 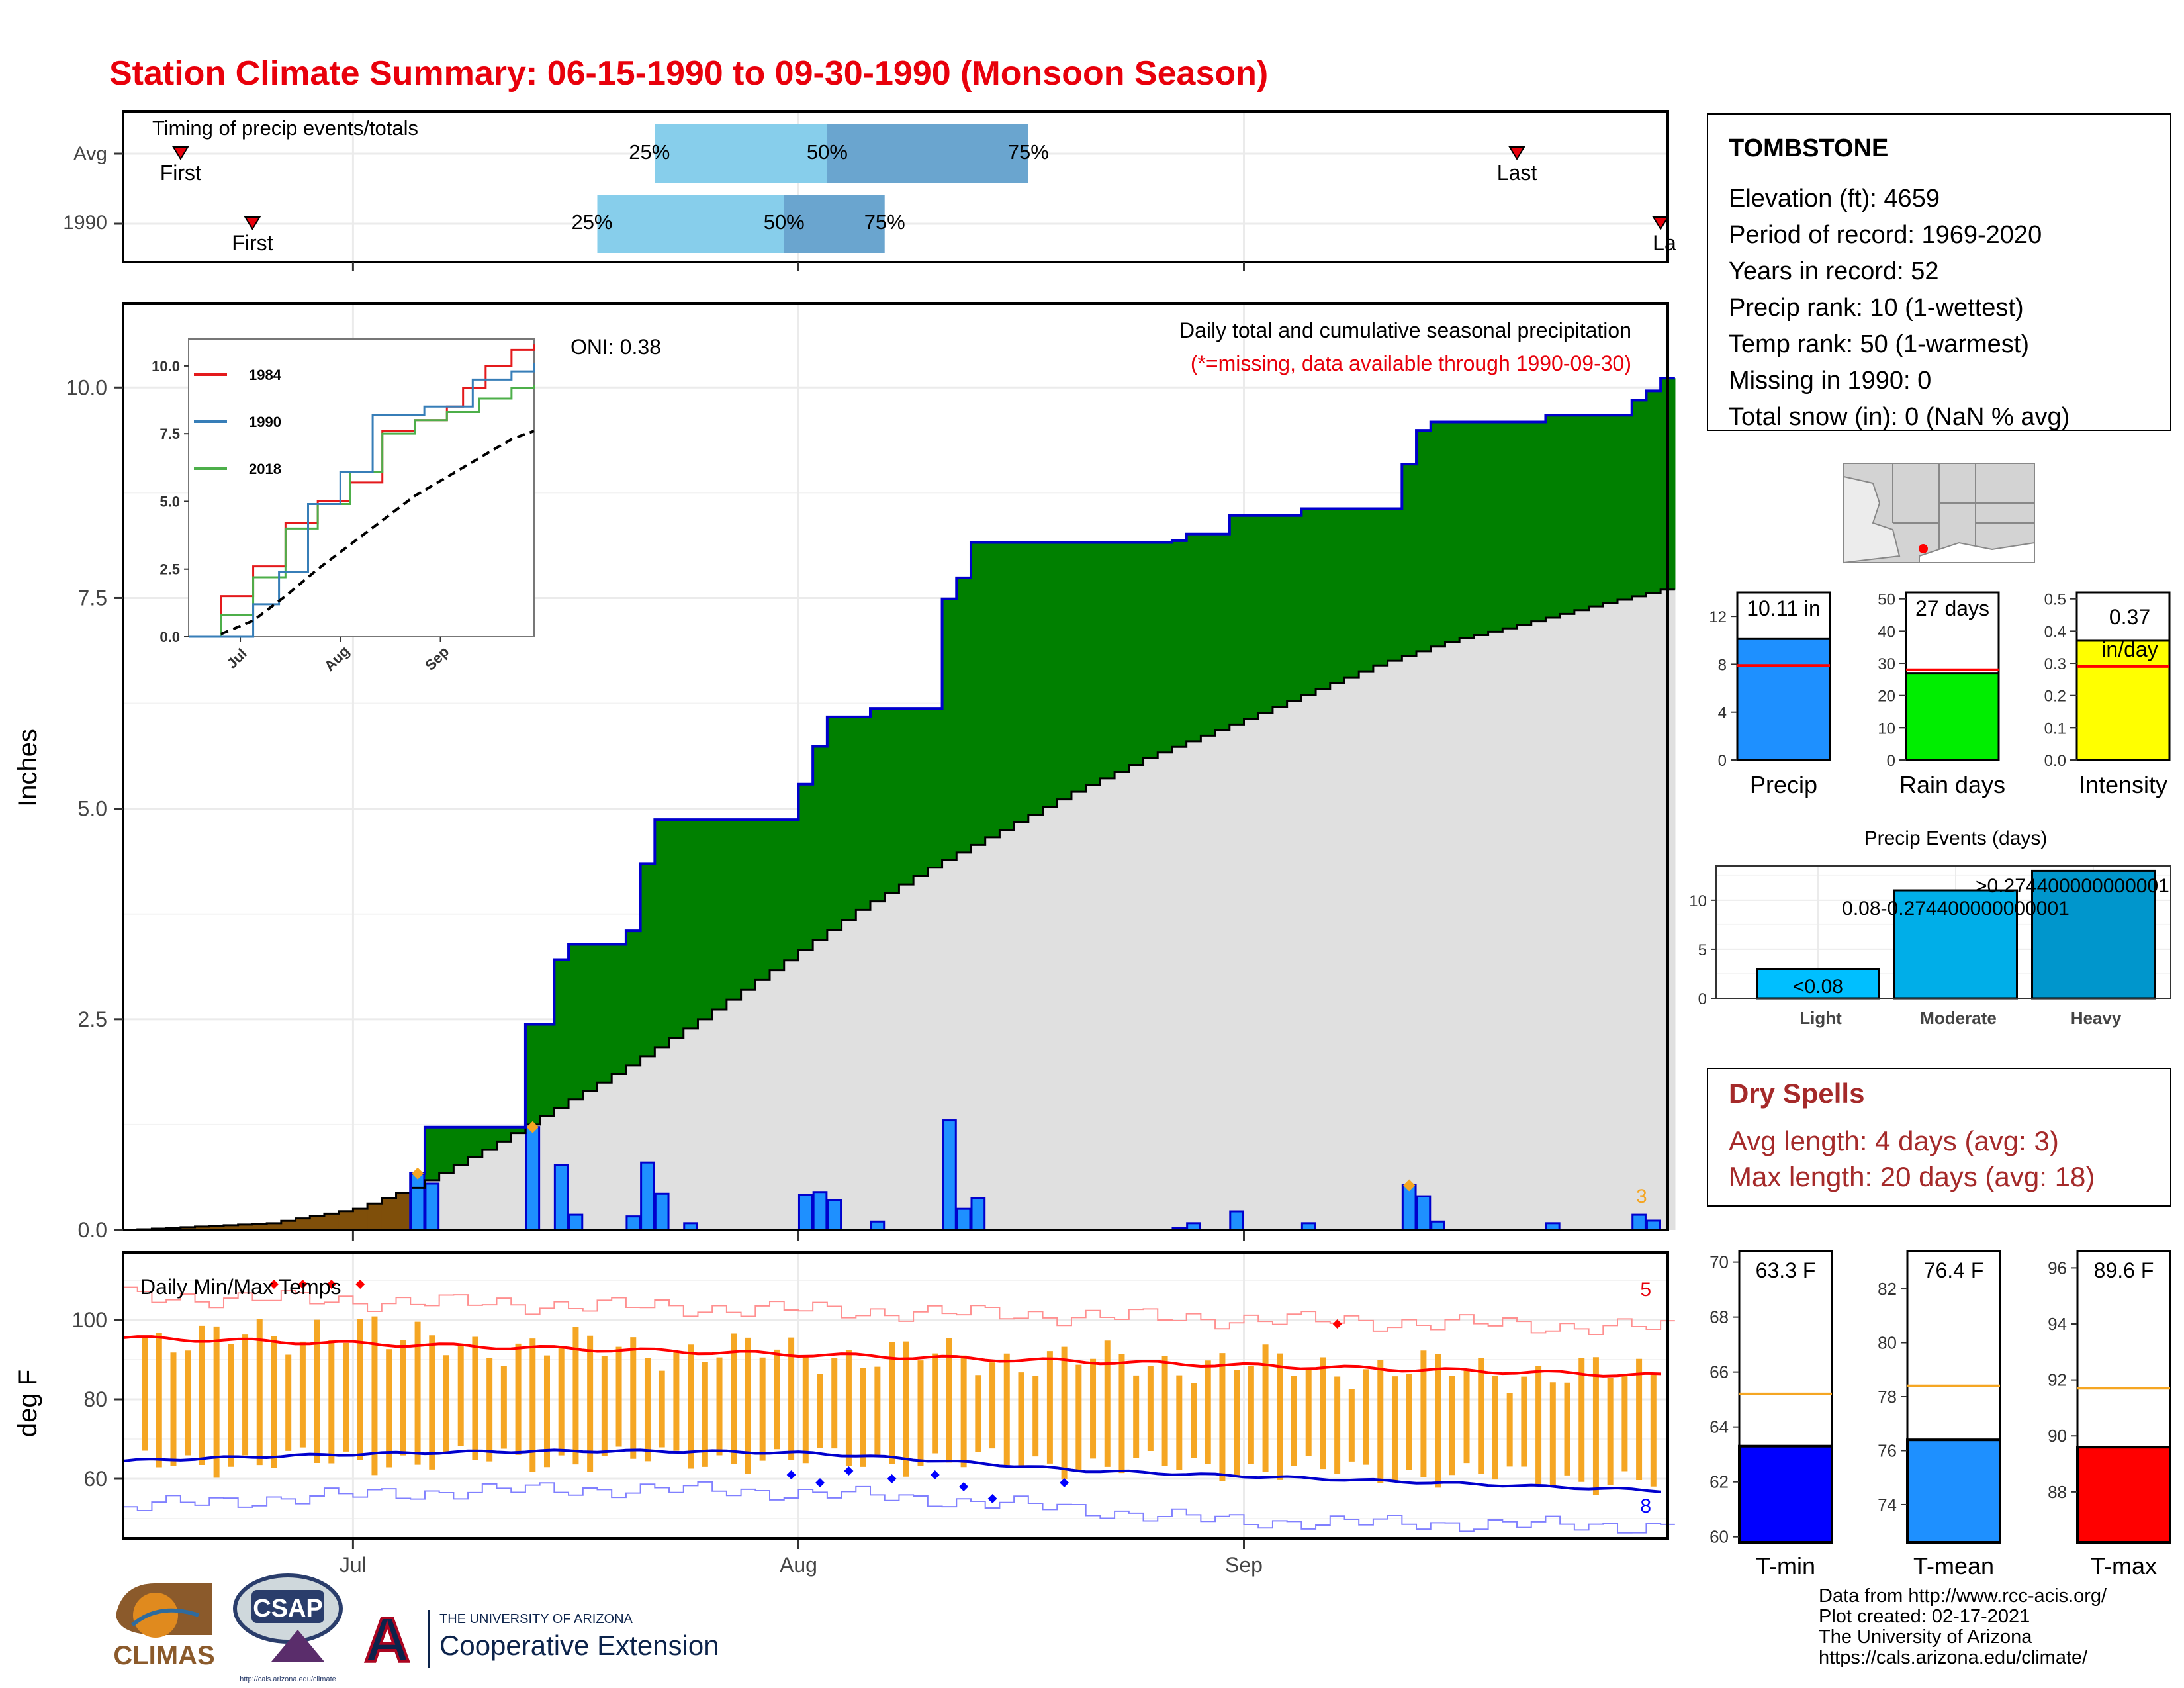 I want to click on station-info-line: Period of record: 1969-2020, so click(x=1885, y=235).